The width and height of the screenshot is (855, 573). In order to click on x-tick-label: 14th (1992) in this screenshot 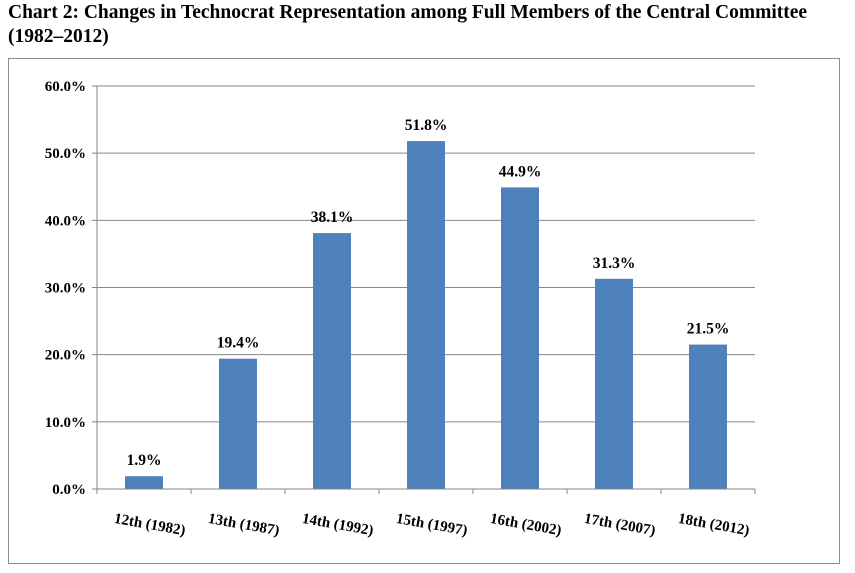, I will do `click(338, 525)`.